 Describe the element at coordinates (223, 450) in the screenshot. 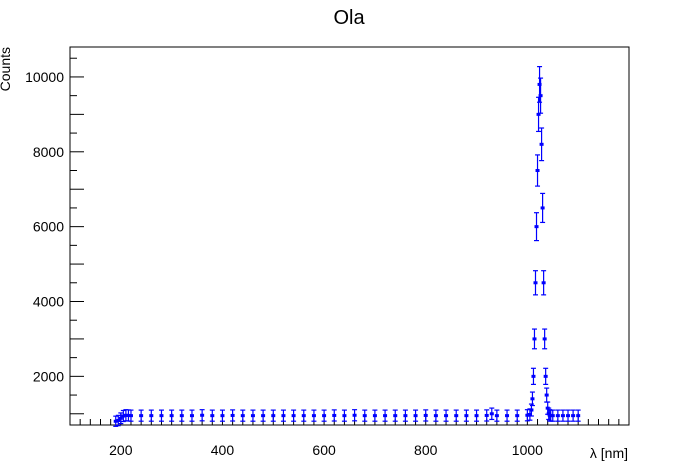

I see `x-tick-label: 400` at that location.